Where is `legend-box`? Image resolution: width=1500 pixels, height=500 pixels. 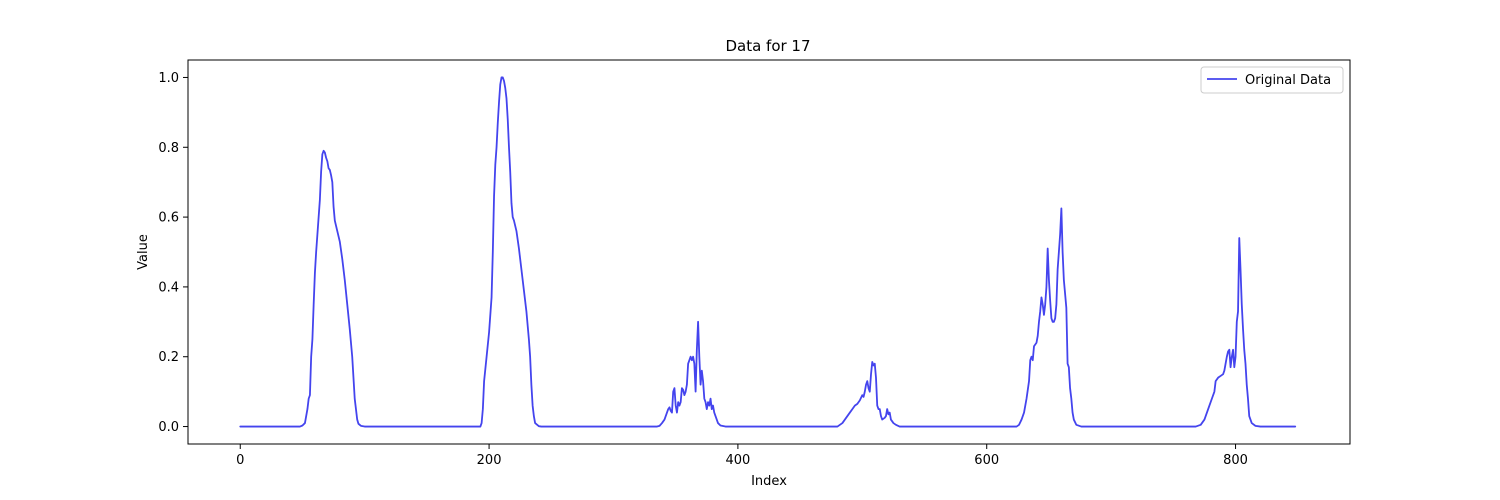
legend-box is located at coordinates (1272, 80).